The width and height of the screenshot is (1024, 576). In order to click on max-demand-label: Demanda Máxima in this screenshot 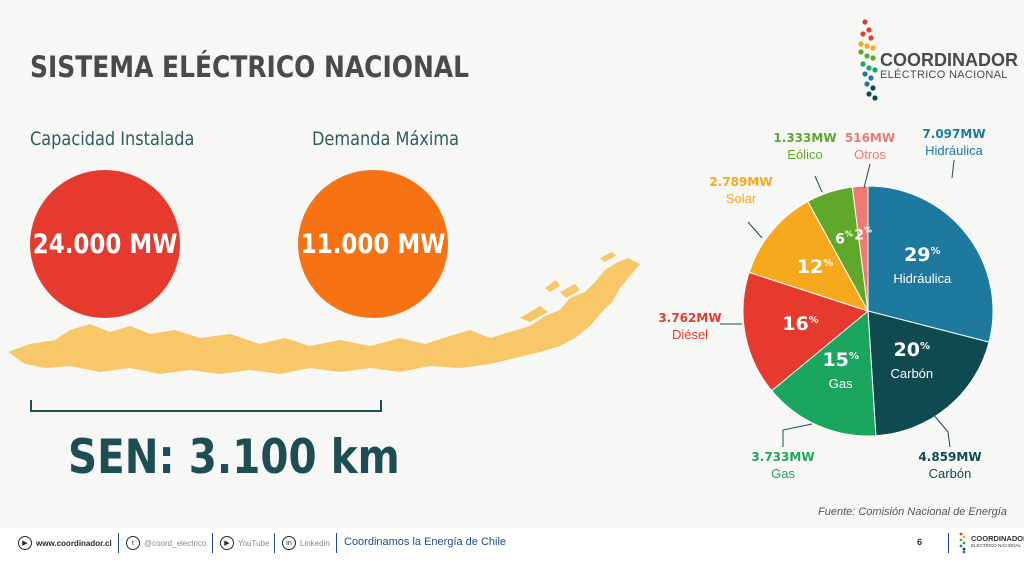, I will do `click(386, 139)`.